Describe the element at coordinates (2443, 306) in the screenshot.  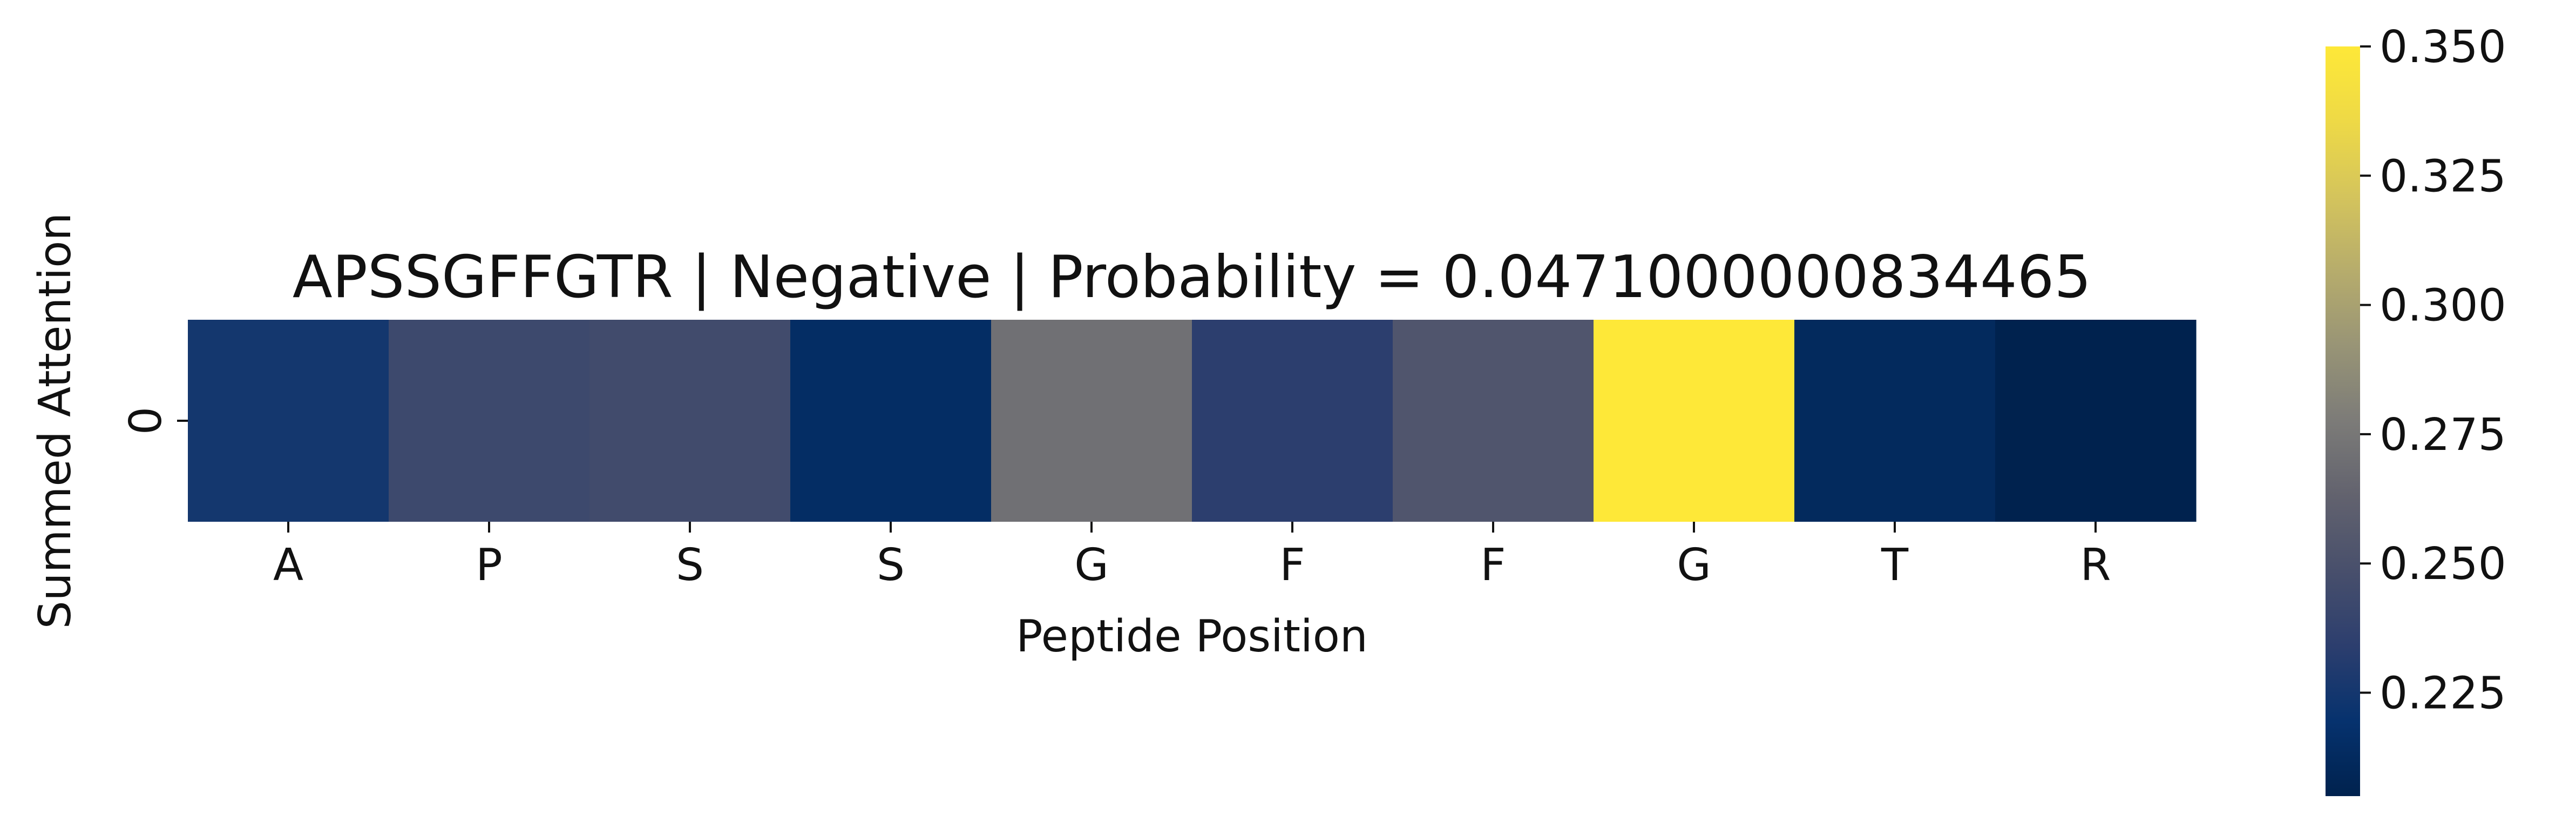
I see `colorbar-tick-label: 0.300` at that location.